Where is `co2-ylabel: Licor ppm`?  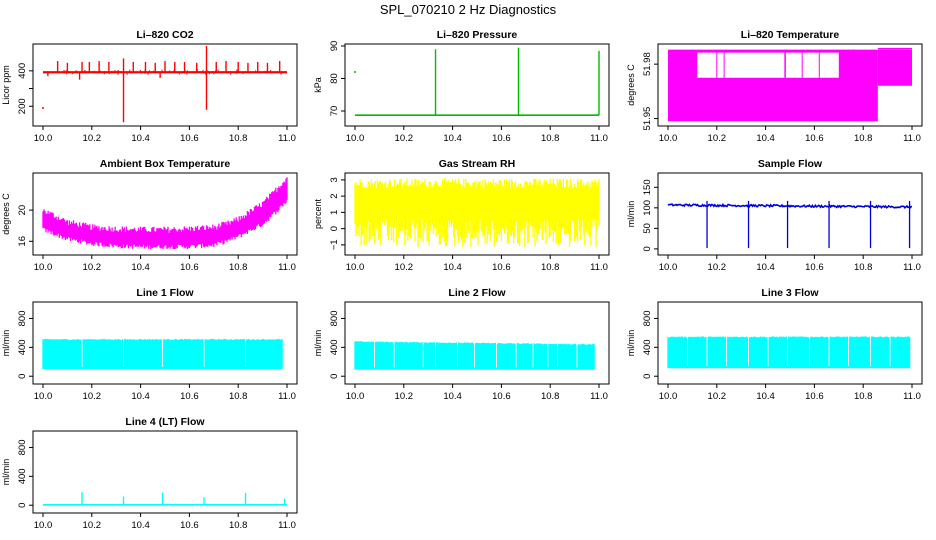
co2-ylabel: Licor ppm is located at coordinates (6, 85).